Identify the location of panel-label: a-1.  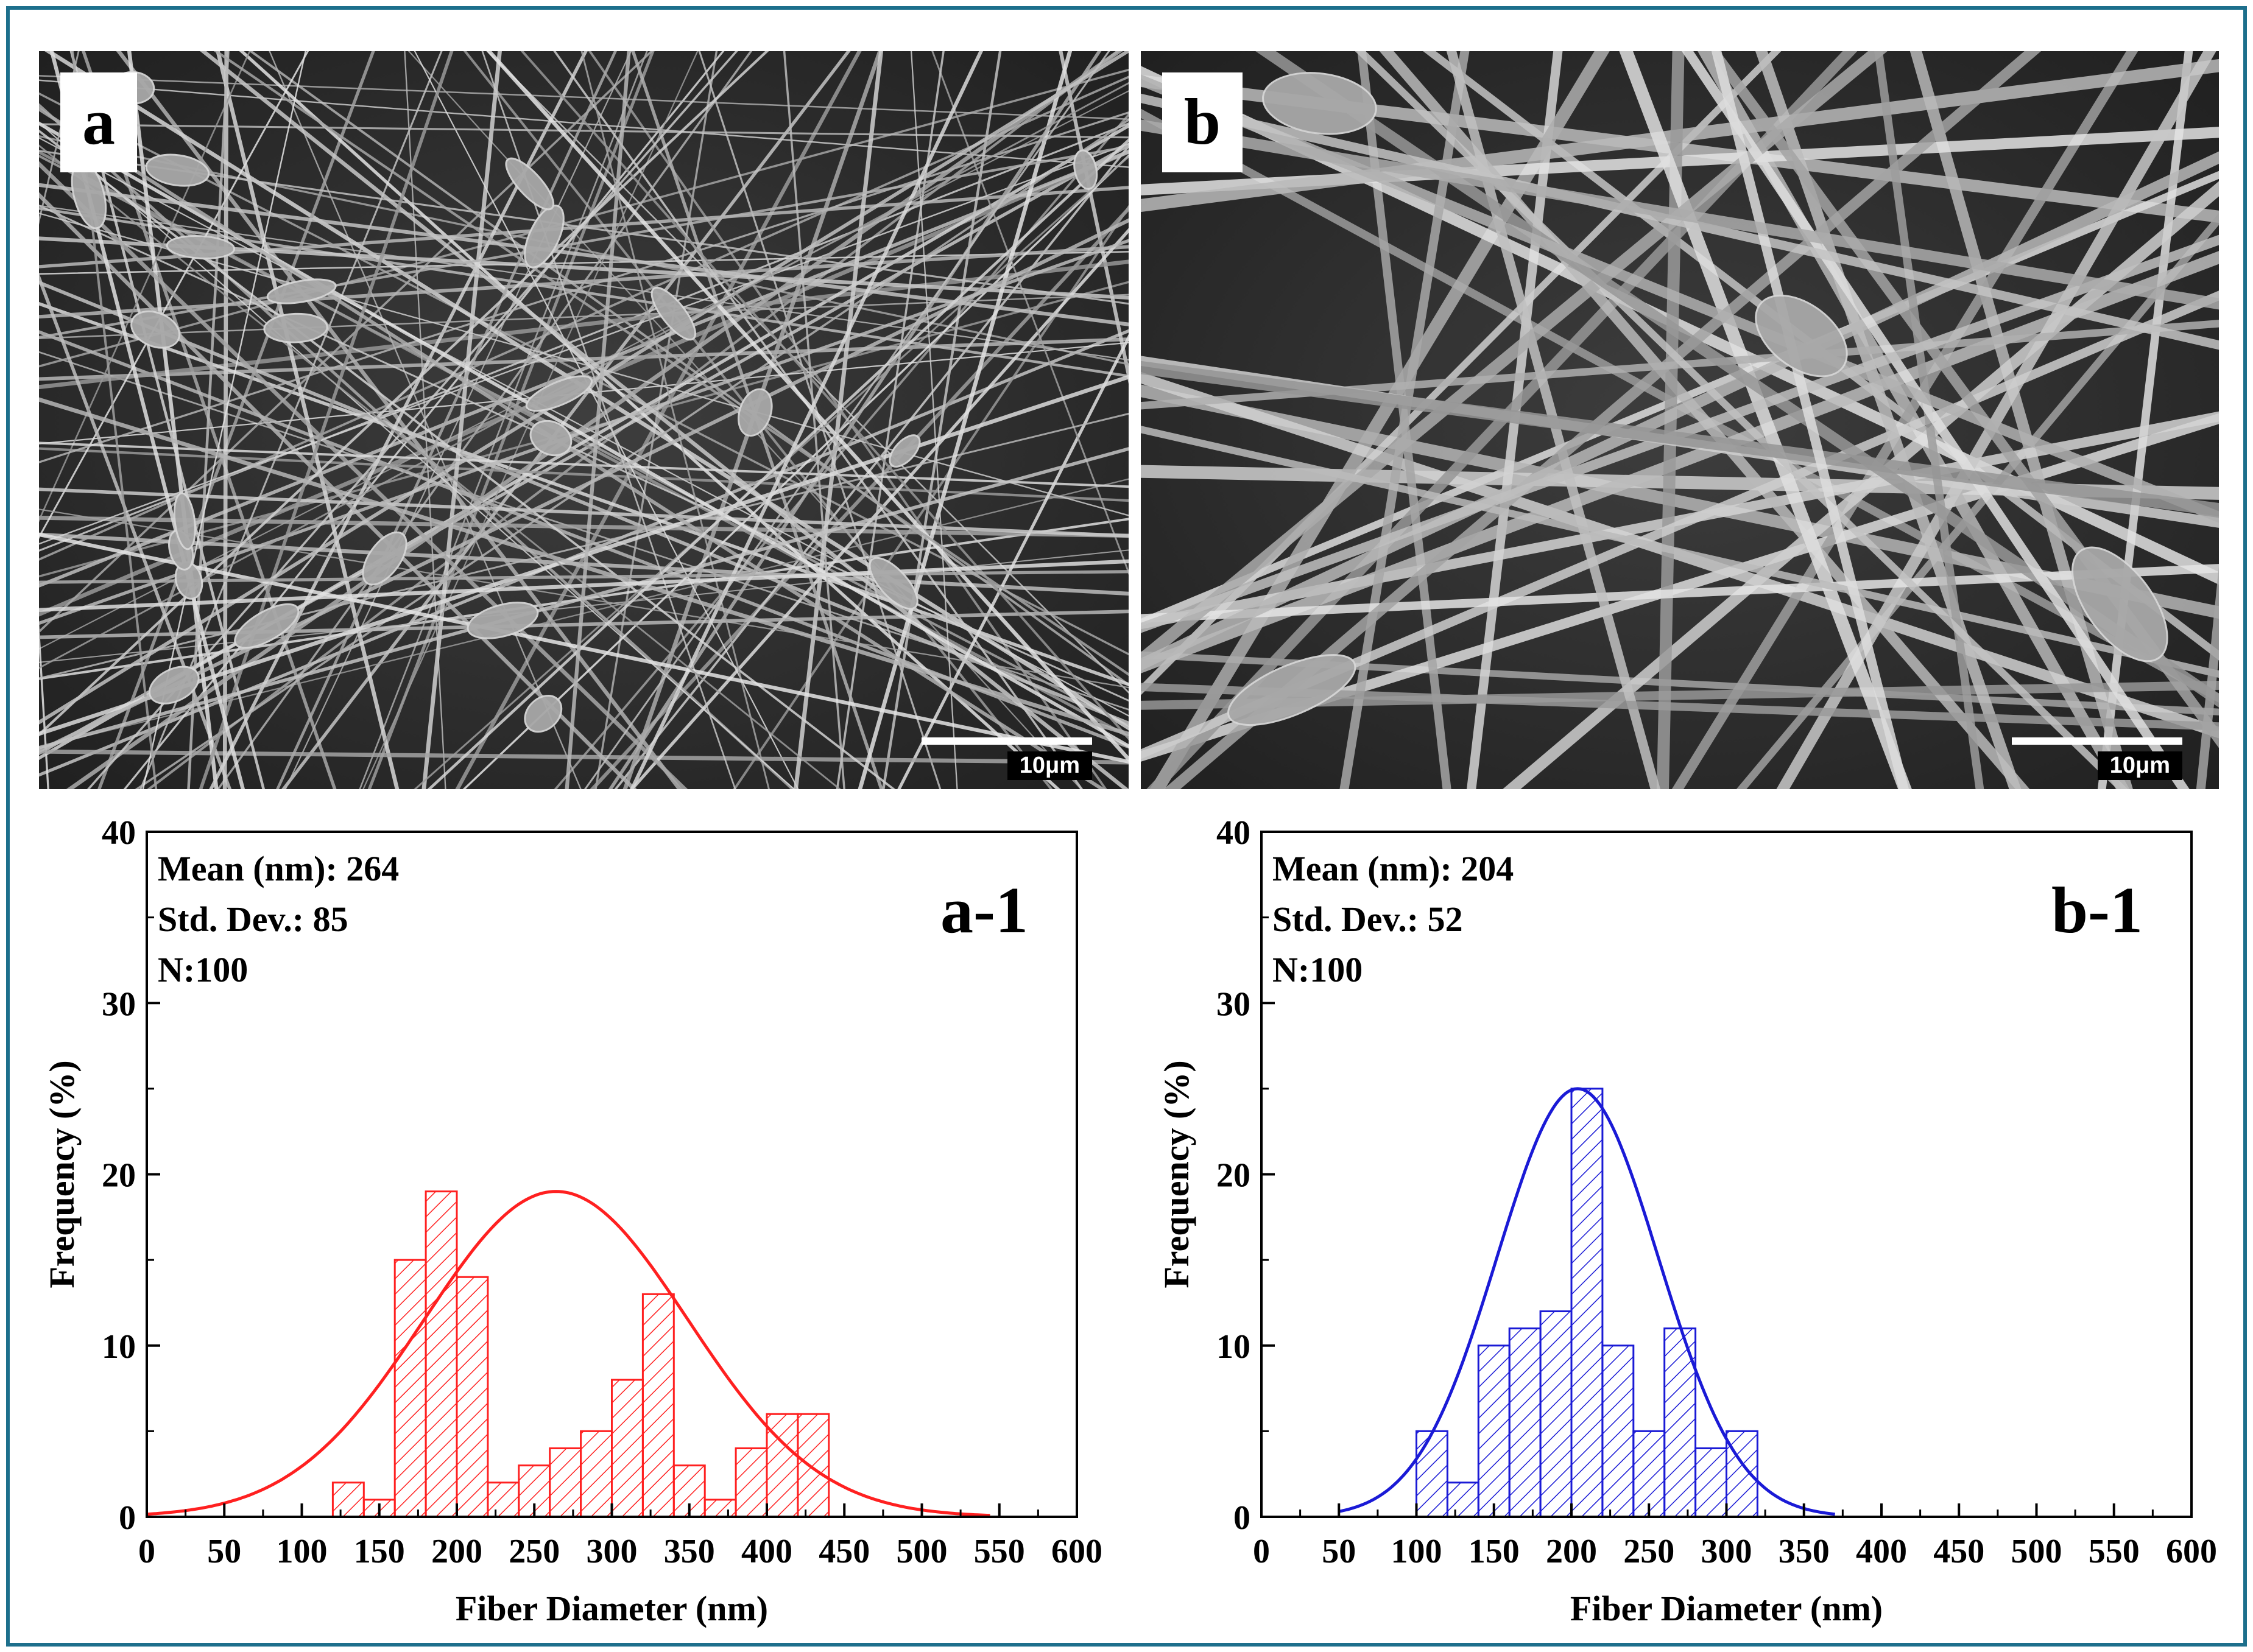
(984, 911).